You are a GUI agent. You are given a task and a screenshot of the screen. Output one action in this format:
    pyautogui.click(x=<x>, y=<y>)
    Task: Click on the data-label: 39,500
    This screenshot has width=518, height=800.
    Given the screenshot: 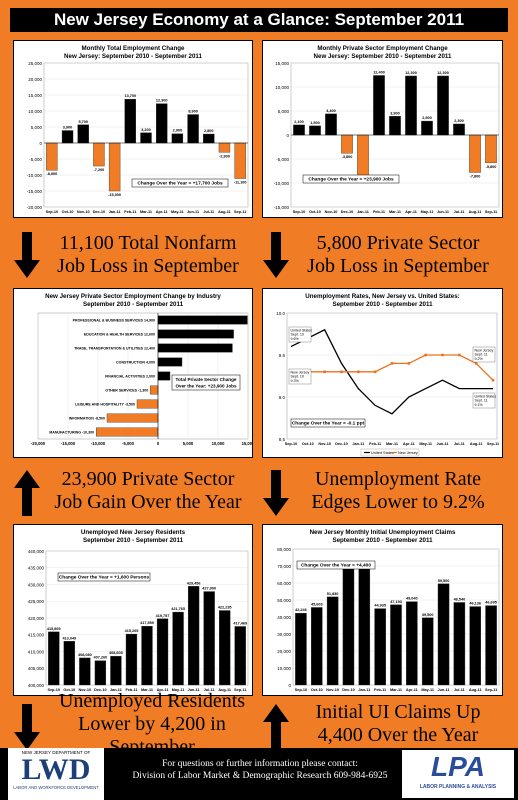 What is the action you would take?
    pyautogui.click(x=428, y=615)
    